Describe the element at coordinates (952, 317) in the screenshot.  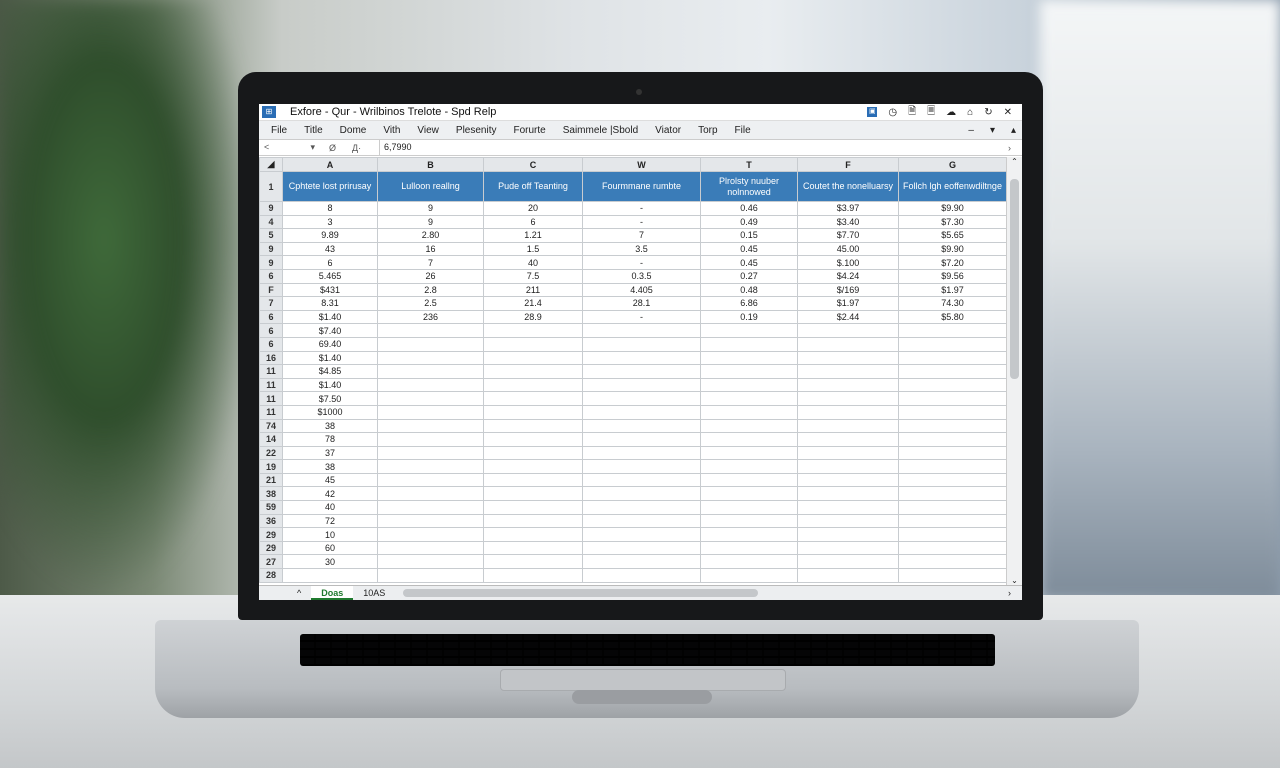
I see `cell: $5.80` at that location.